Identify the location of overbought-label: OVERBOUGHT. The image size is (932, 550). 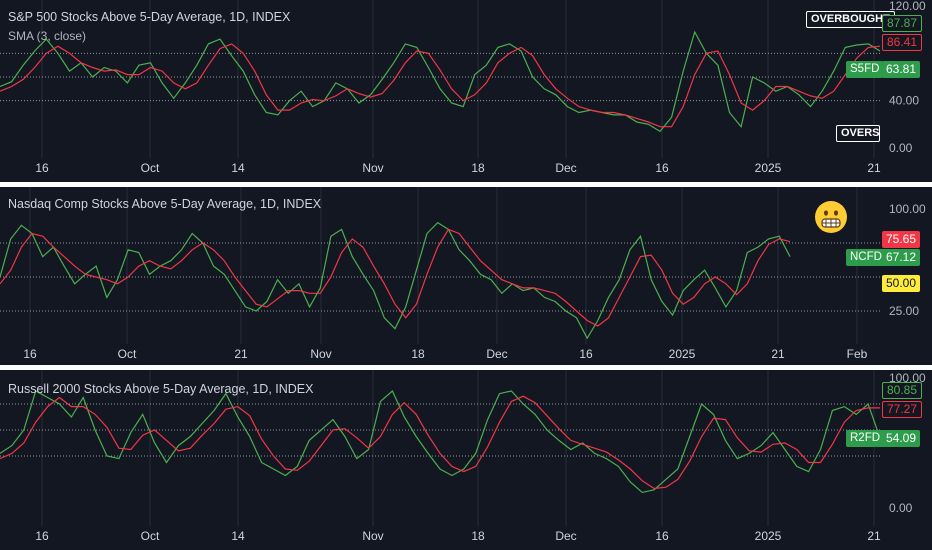
(850, 19).